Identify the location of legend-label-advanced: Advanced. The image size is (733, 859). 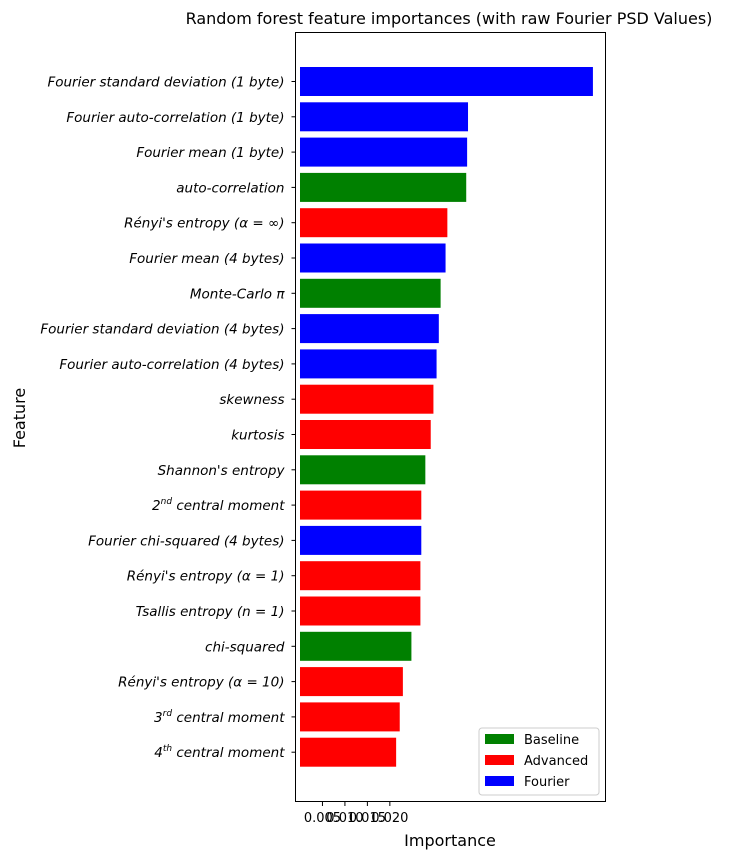
(556, 761).